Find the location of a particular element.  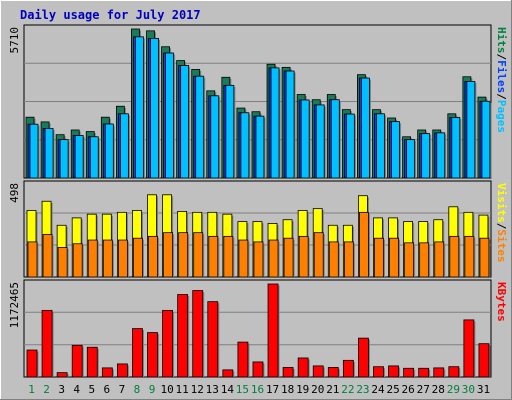

legend-item: Visits is located at coordinates (501, 203).